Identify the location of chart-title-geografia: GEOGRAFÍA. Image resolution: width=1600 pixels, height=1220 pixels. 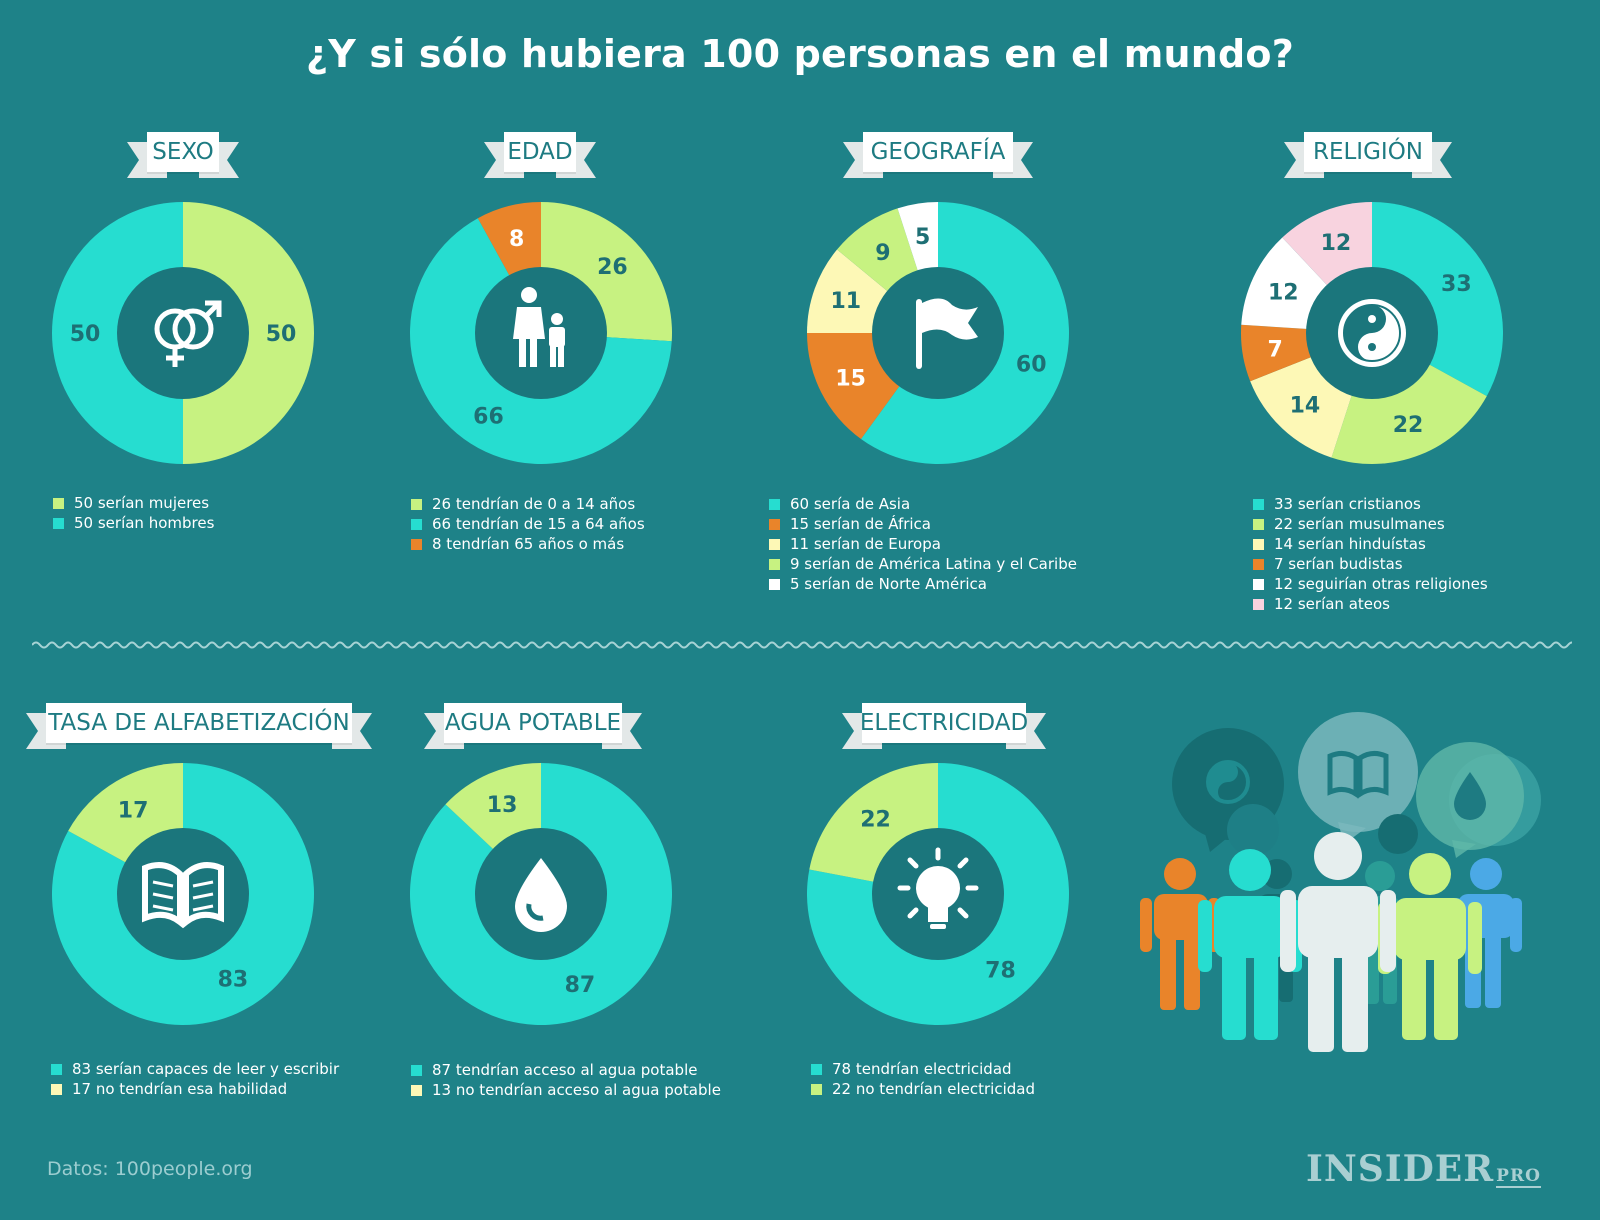
(938, 152).